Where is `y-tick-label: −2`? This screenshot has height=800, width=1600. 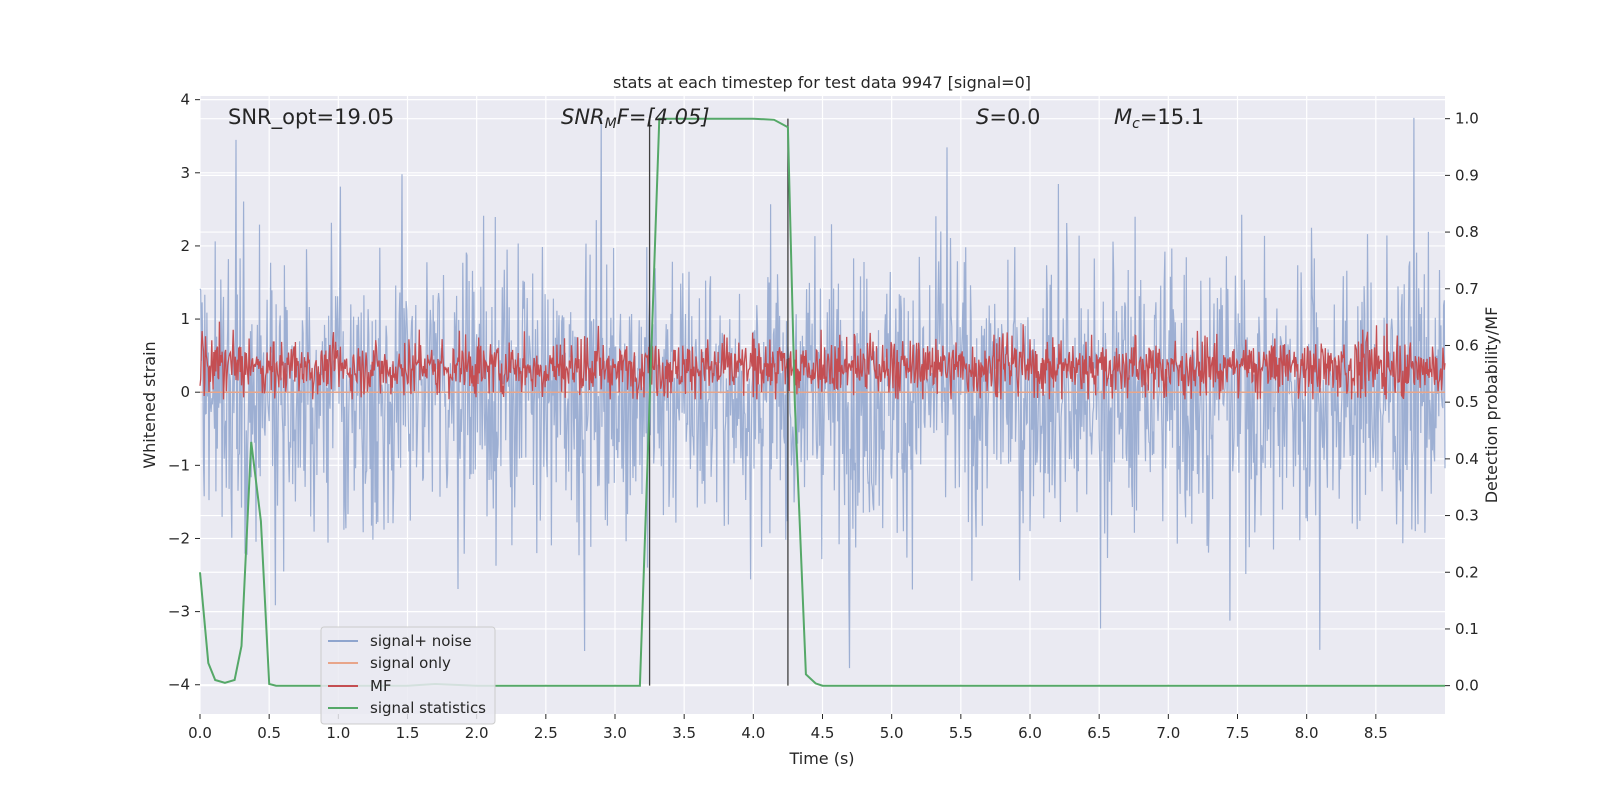
y-tick-label: −2 is located at coordinates (179, 538).